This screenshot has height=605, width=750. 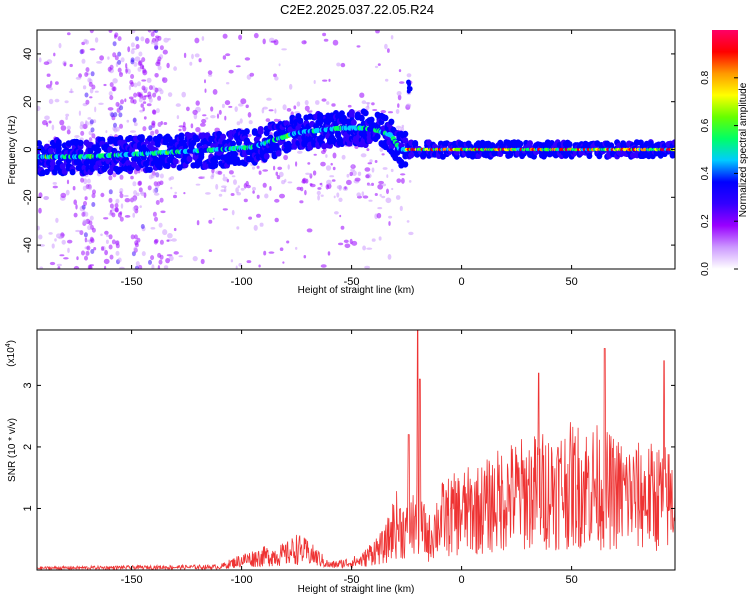 I want to click on heatmap-y-tick-label: 40, so click(x=28, y=54).